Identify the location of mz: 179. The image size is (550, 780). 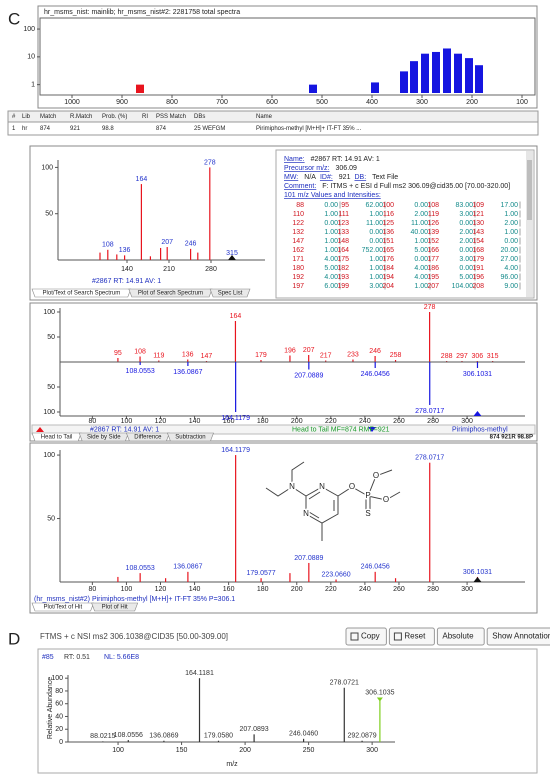
(478, 259).